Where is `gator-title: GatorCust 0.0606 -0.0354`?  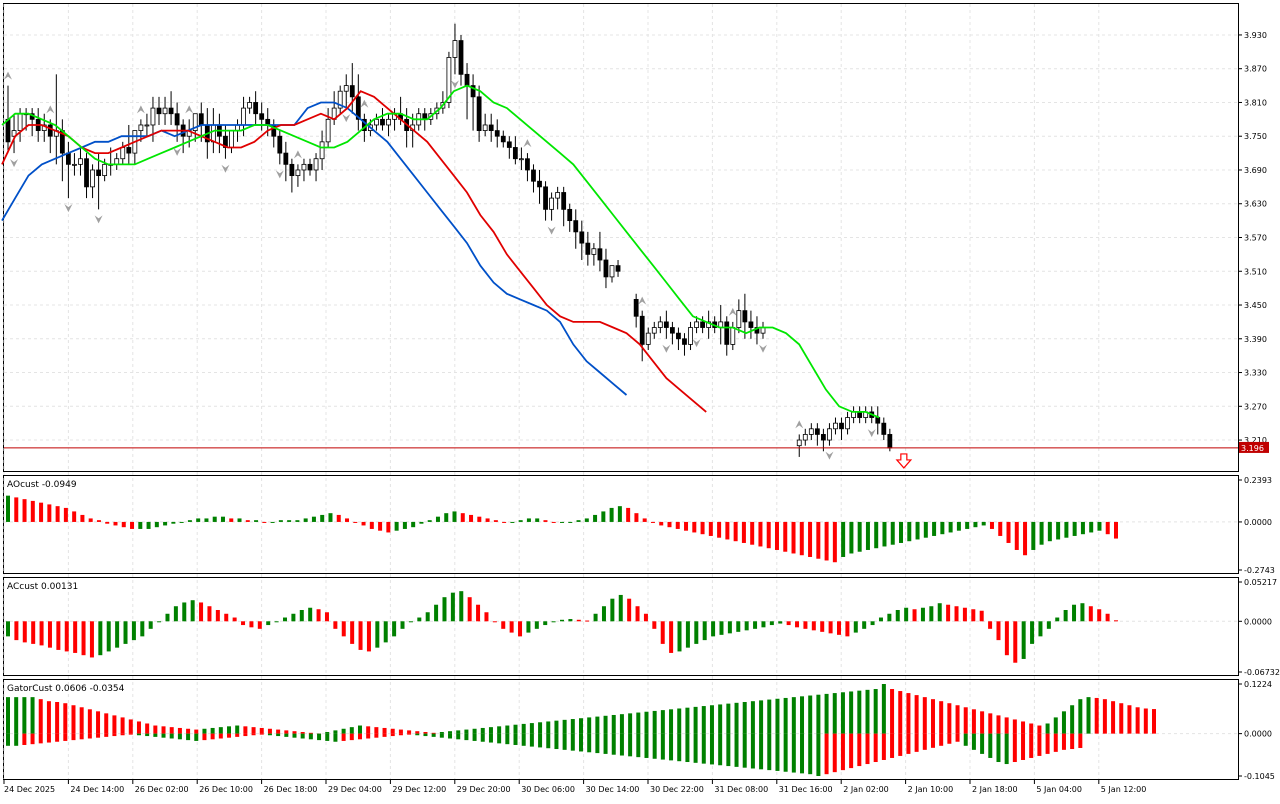 gator-title: GatorCust 0.0606 -0.0354 is located at coordinates (66, 689).